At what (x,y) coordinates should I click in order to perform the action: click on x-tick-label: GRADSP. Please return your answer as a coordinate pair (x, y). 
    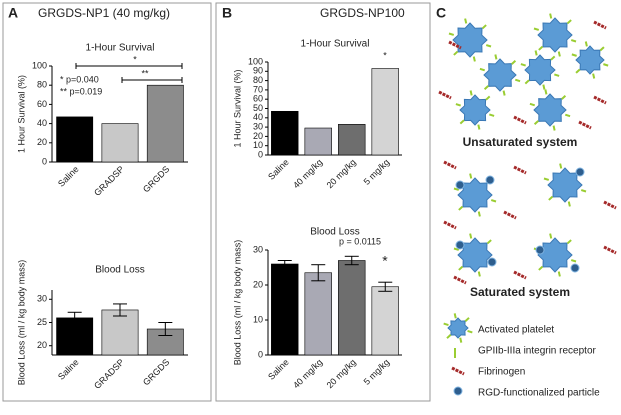
    Looking at the image, I should click on (109, 374).